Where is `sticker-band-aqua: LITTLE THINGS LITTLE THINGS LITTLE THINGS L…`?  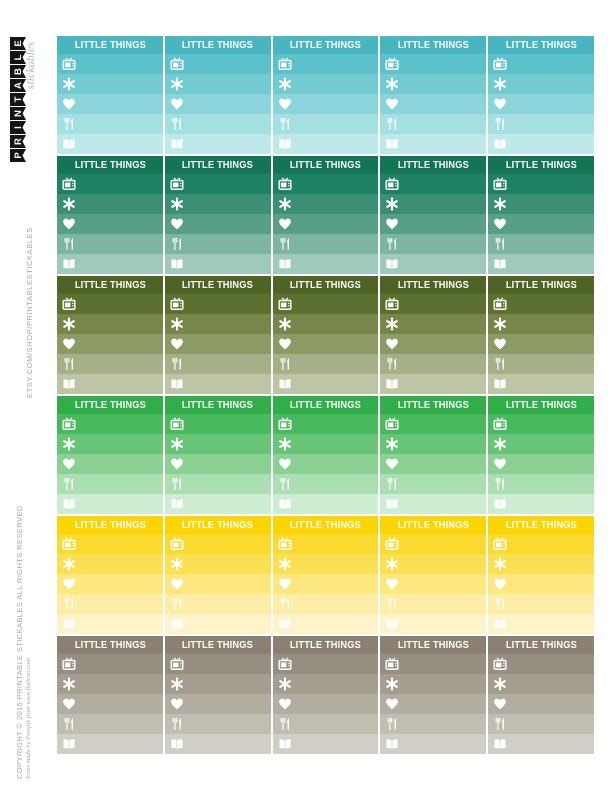
sticker-band-aqua: LITTLE THINGS LITTLE THINGS LITTLE THINGS L… is located at coordinates (325, 95).